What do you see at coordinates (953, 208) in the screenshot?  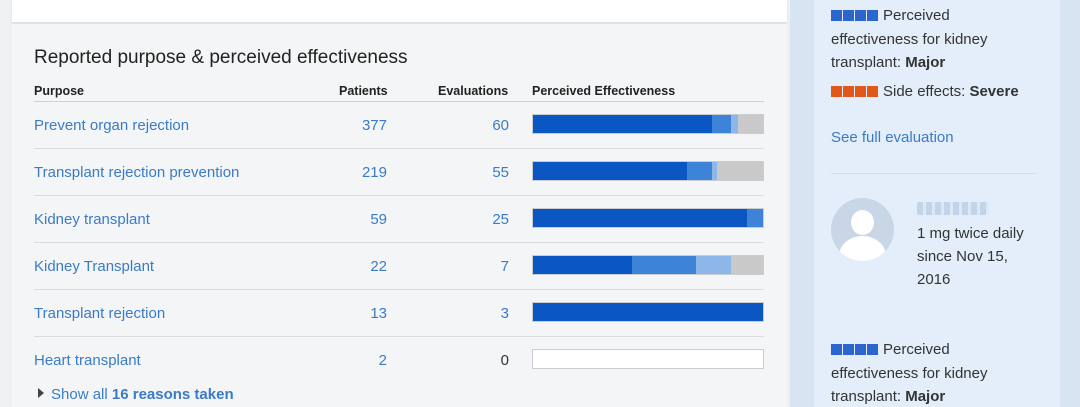 I see `blurred-username` at bounding box center [953, 208].